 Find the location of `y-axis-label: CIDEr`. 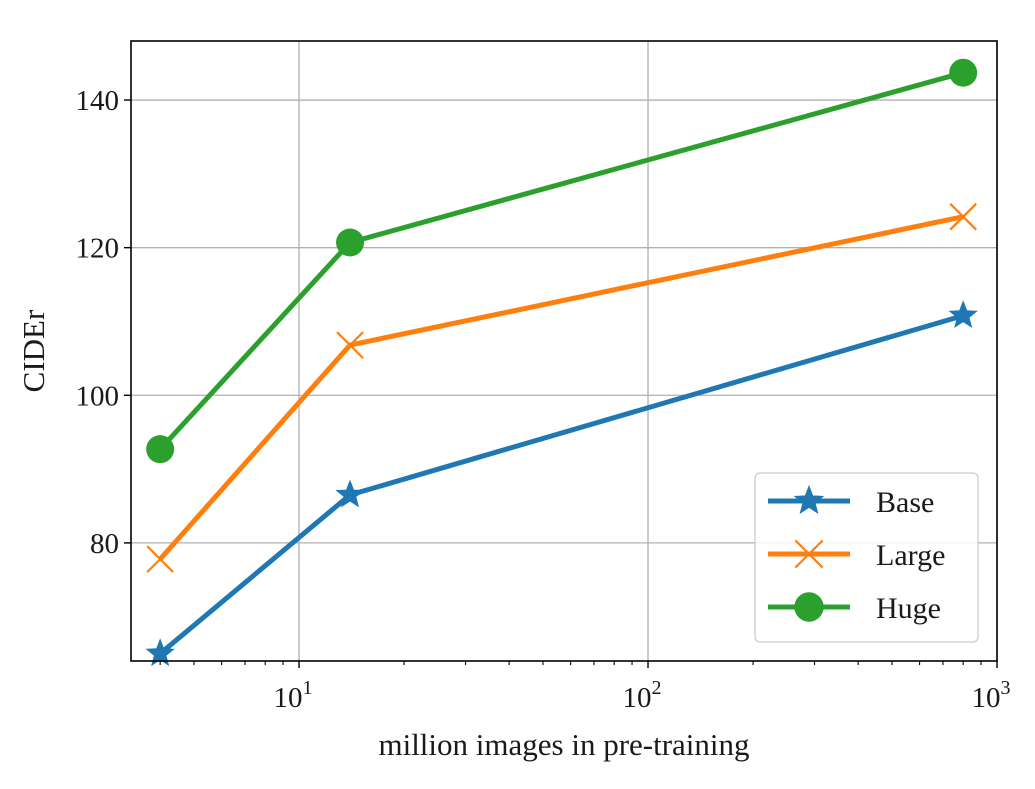

y-axis-label: CIDEr is located at coordinates (33, 350).